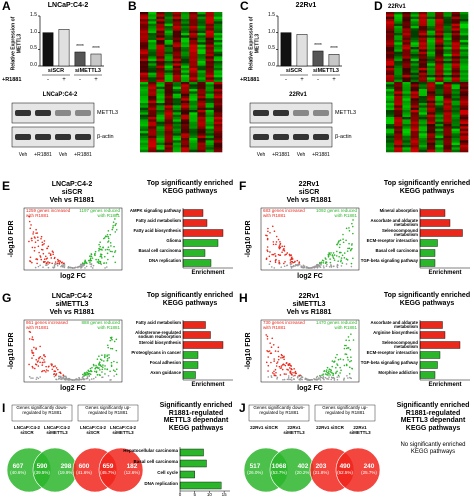 This screenshot has width=474, height=499. I want to click on significance-label: ****, so click(318, 46).